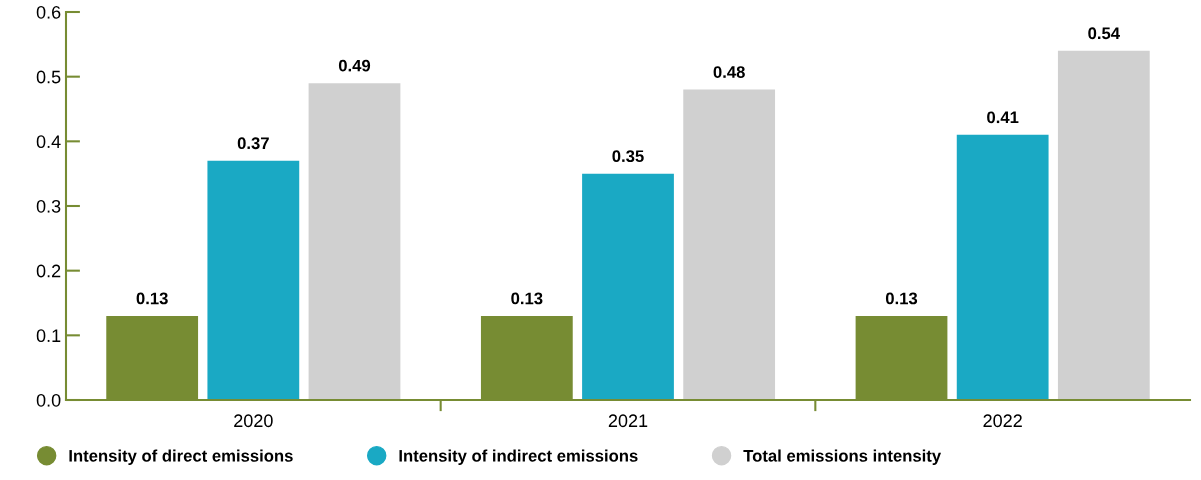 This screenshot has height=480, width=1201. I want to click on y-tick-label: 0.4, so click(48, 142).